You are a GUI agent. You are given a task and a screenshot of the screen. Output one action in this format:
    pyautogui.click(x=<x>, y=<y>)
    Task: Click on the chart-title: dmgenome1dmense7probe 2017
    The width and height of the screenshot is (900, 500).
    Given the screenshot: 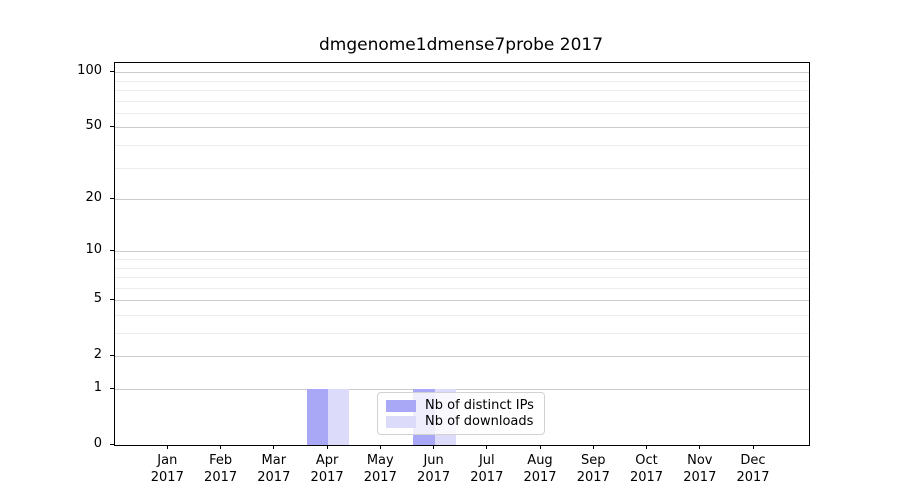 What is the action you would take?
    pyautogui.click(x=461, y=45)
    